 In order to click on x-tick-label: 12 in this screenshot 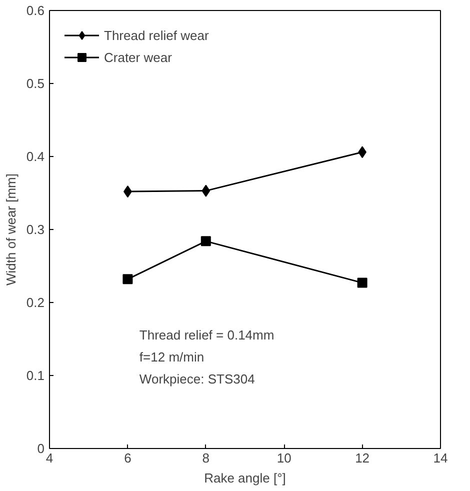, I will do `click(362, 458)`.